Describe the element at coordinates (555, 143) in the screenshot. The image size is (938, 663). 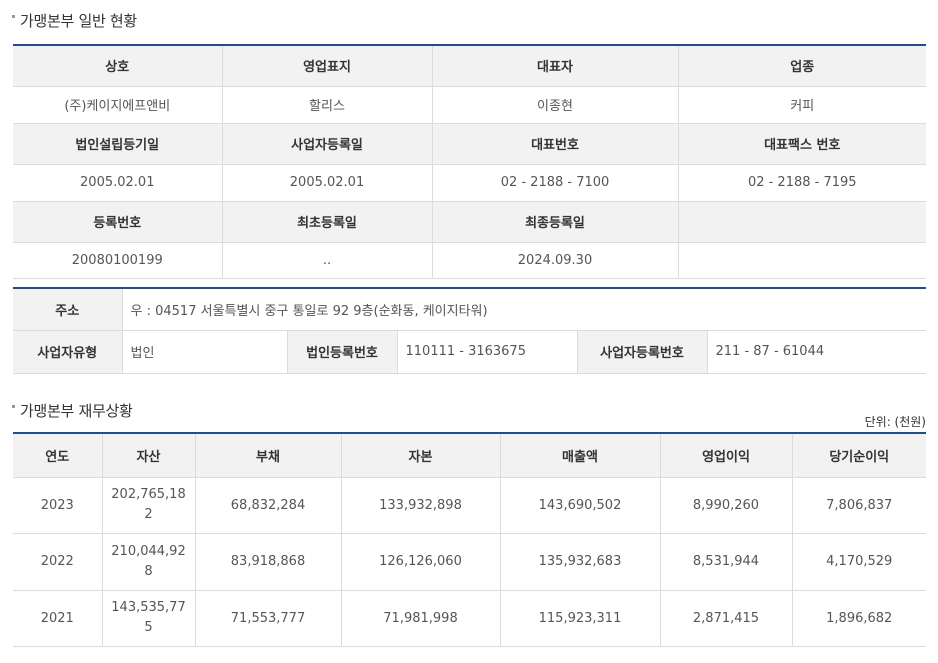
I see `header-cell: 대표번호` at that location.